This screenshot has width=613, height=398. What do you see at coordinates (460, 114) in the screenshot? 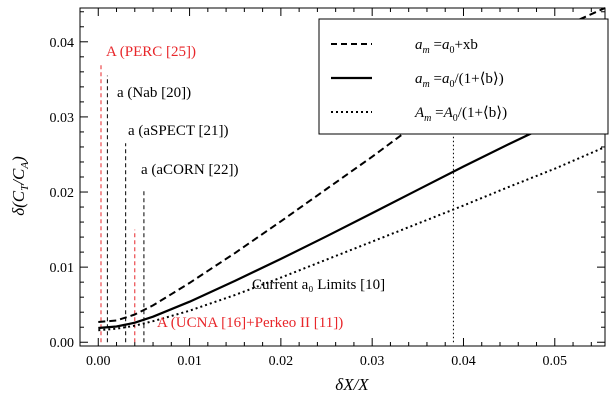
I see `legend-label-dotted: Am =A0/(1+⟨b⟩)` at bounding box center [460, 114].